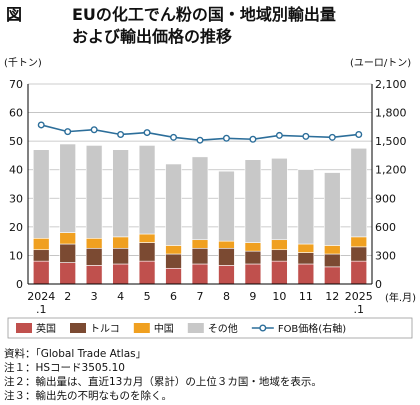 This screenshot has width=420, height=405. What do you see at coordinates (391, 141) in the screenshot?
I see `right-tick-label: 1,500` at bounding box center [391, 141].